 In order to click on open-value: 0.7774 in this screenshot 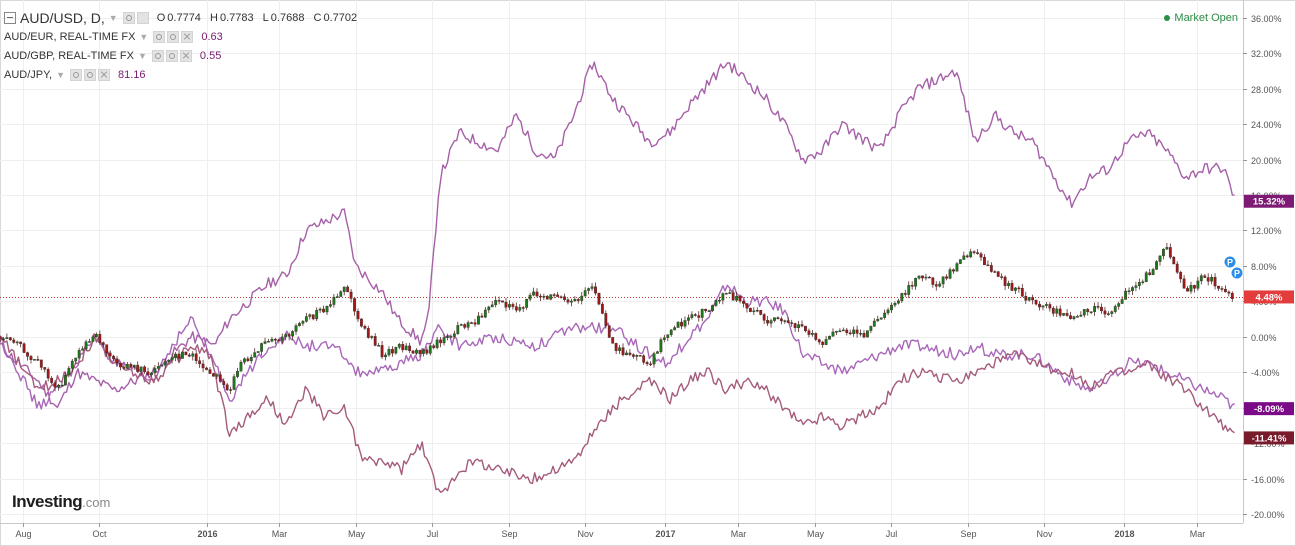, I will do `click(184, 17)`.